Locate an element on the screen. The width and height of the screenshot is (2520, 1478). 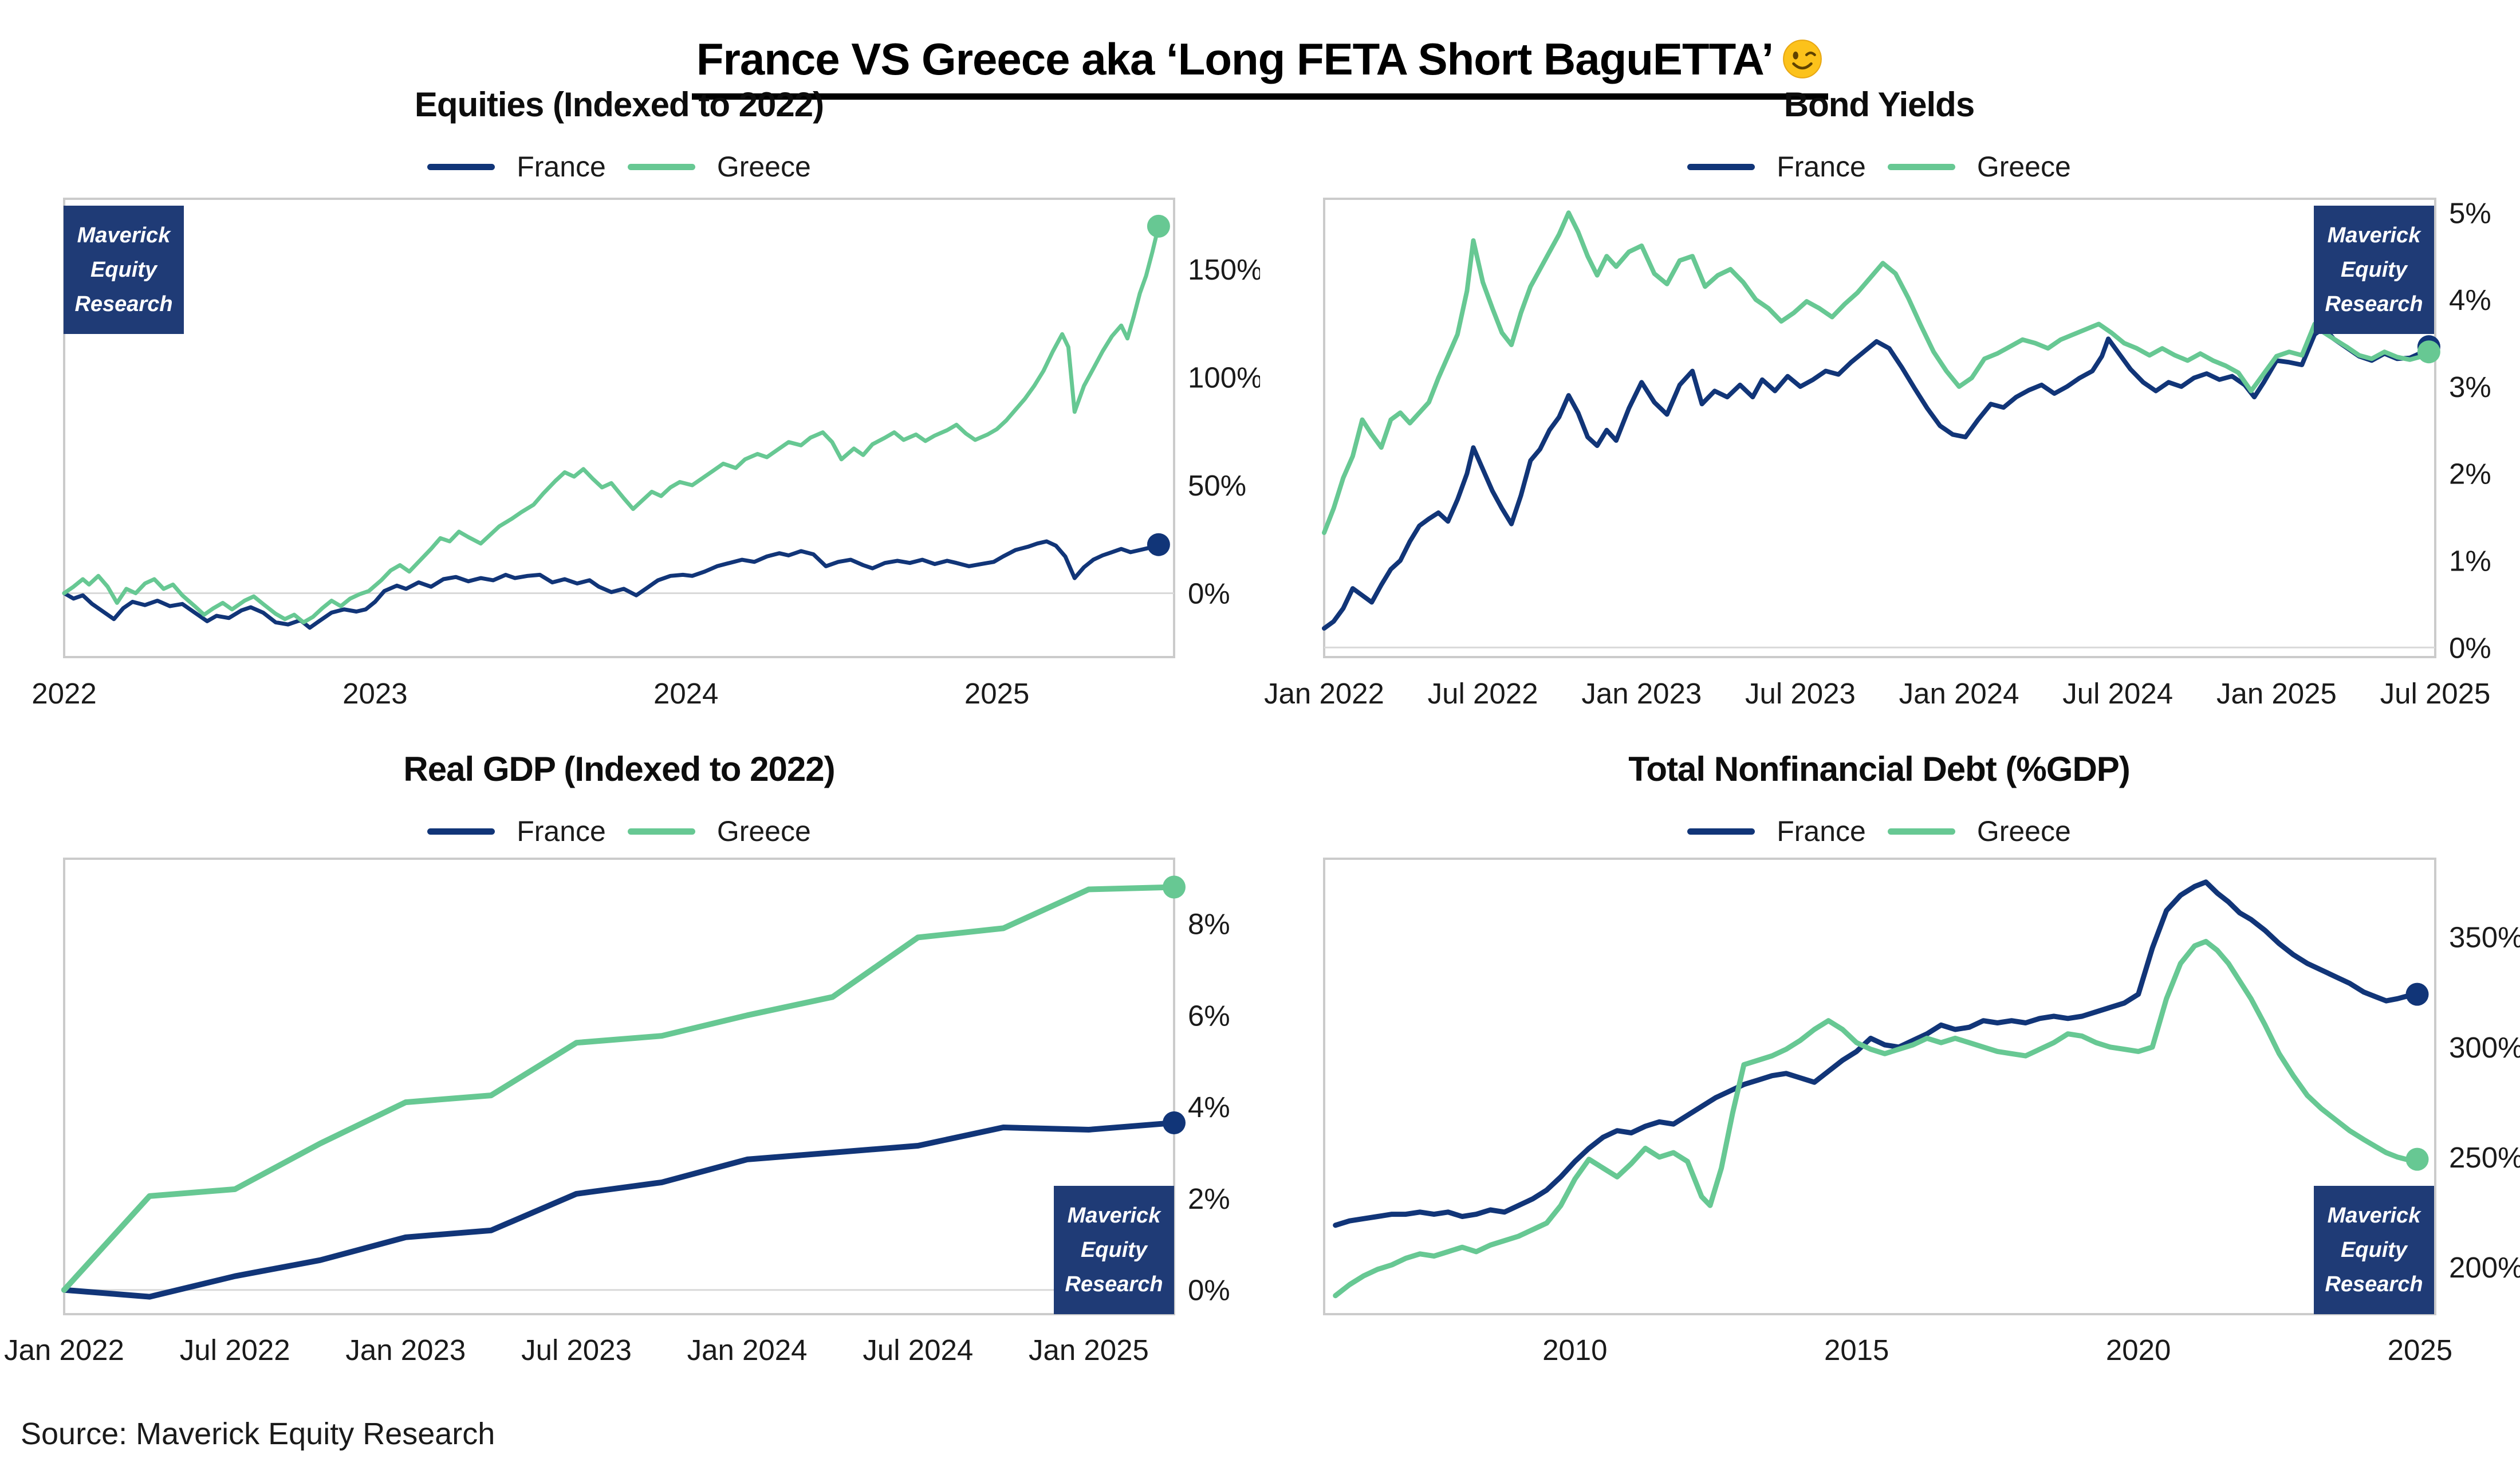
y-tick-label: 4% is located at coordinates (1209, 1107).